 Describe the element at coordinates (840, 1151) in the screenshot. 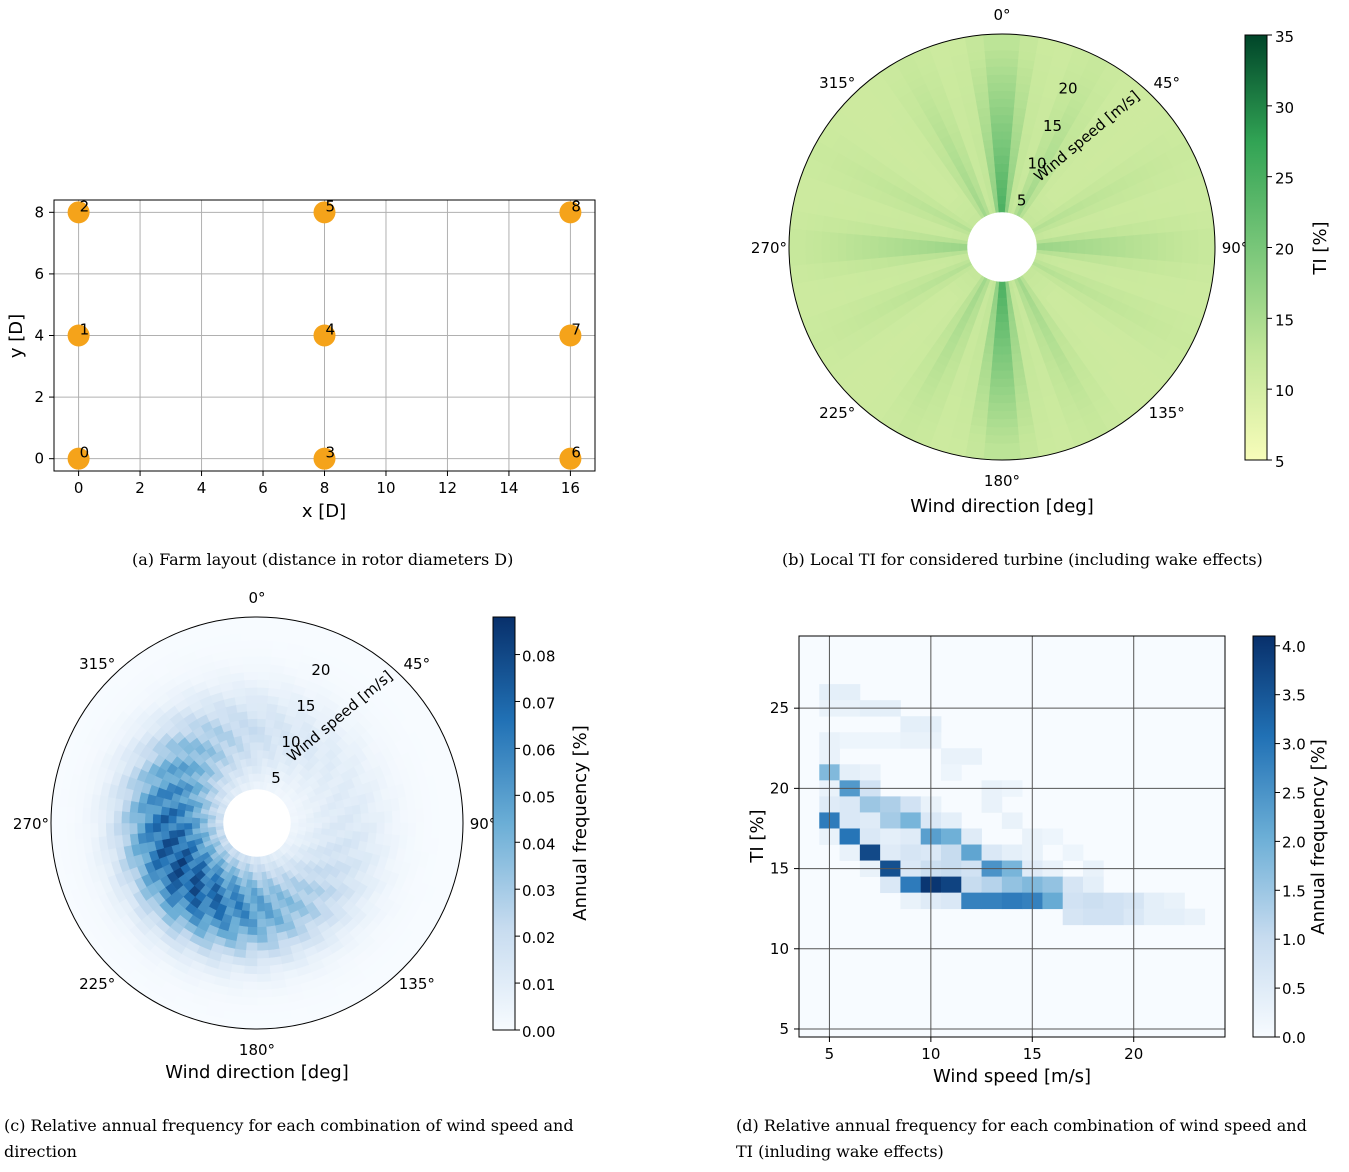

I see `caption-d-line2: TI (inluding wake effects)` at that location.